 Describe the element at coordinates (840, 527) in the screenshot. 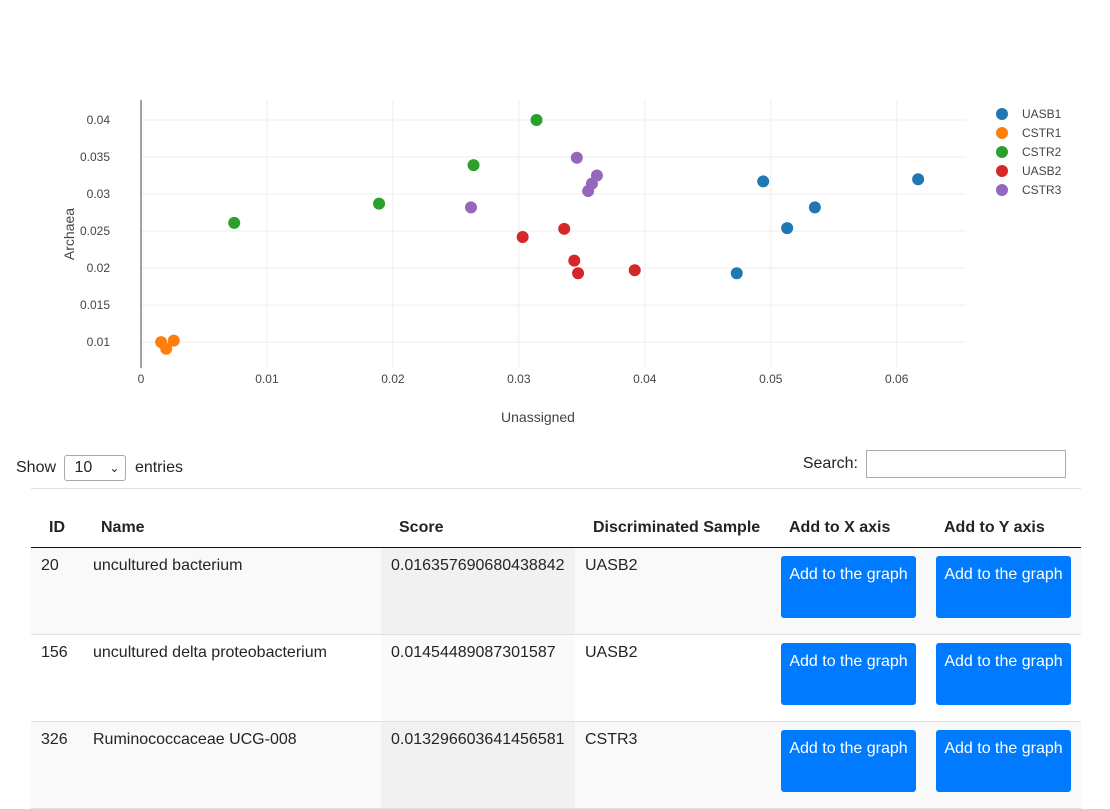

I see `column-header-add-x: Add to X axis` at that location.